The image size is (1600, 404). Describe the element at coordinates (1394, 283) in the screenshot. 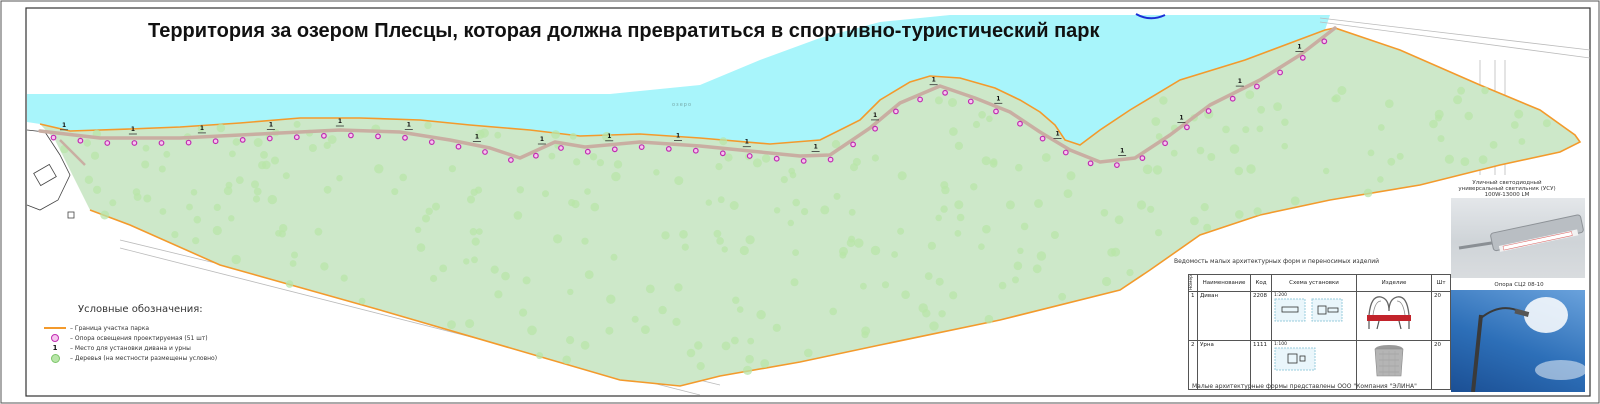

I see `header-item: Изделие` at that location.